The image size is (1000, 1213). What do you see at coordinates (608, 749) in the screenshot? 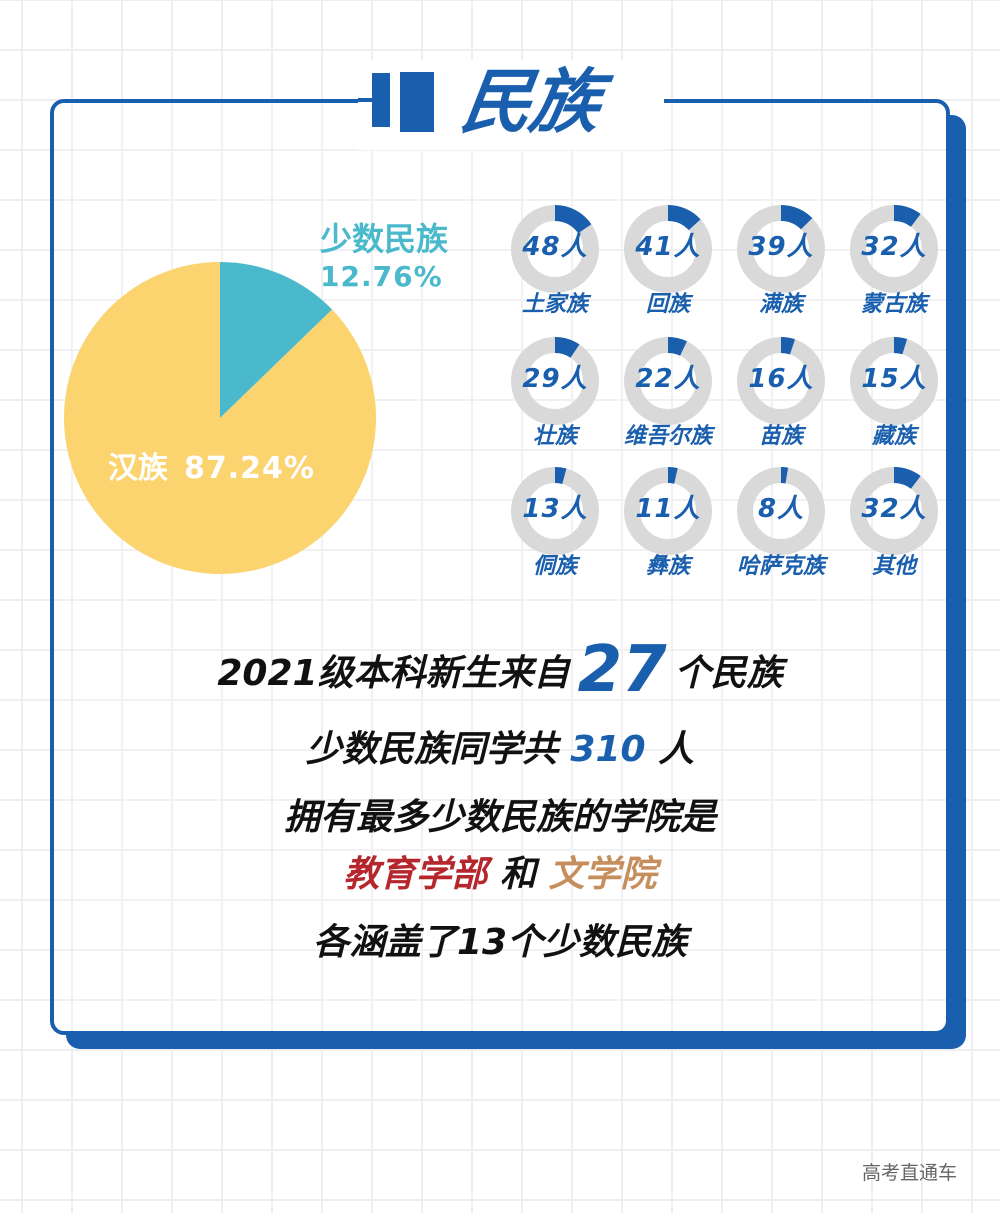
I see `minority-total-number: 310` at bounding box center [608, 749].